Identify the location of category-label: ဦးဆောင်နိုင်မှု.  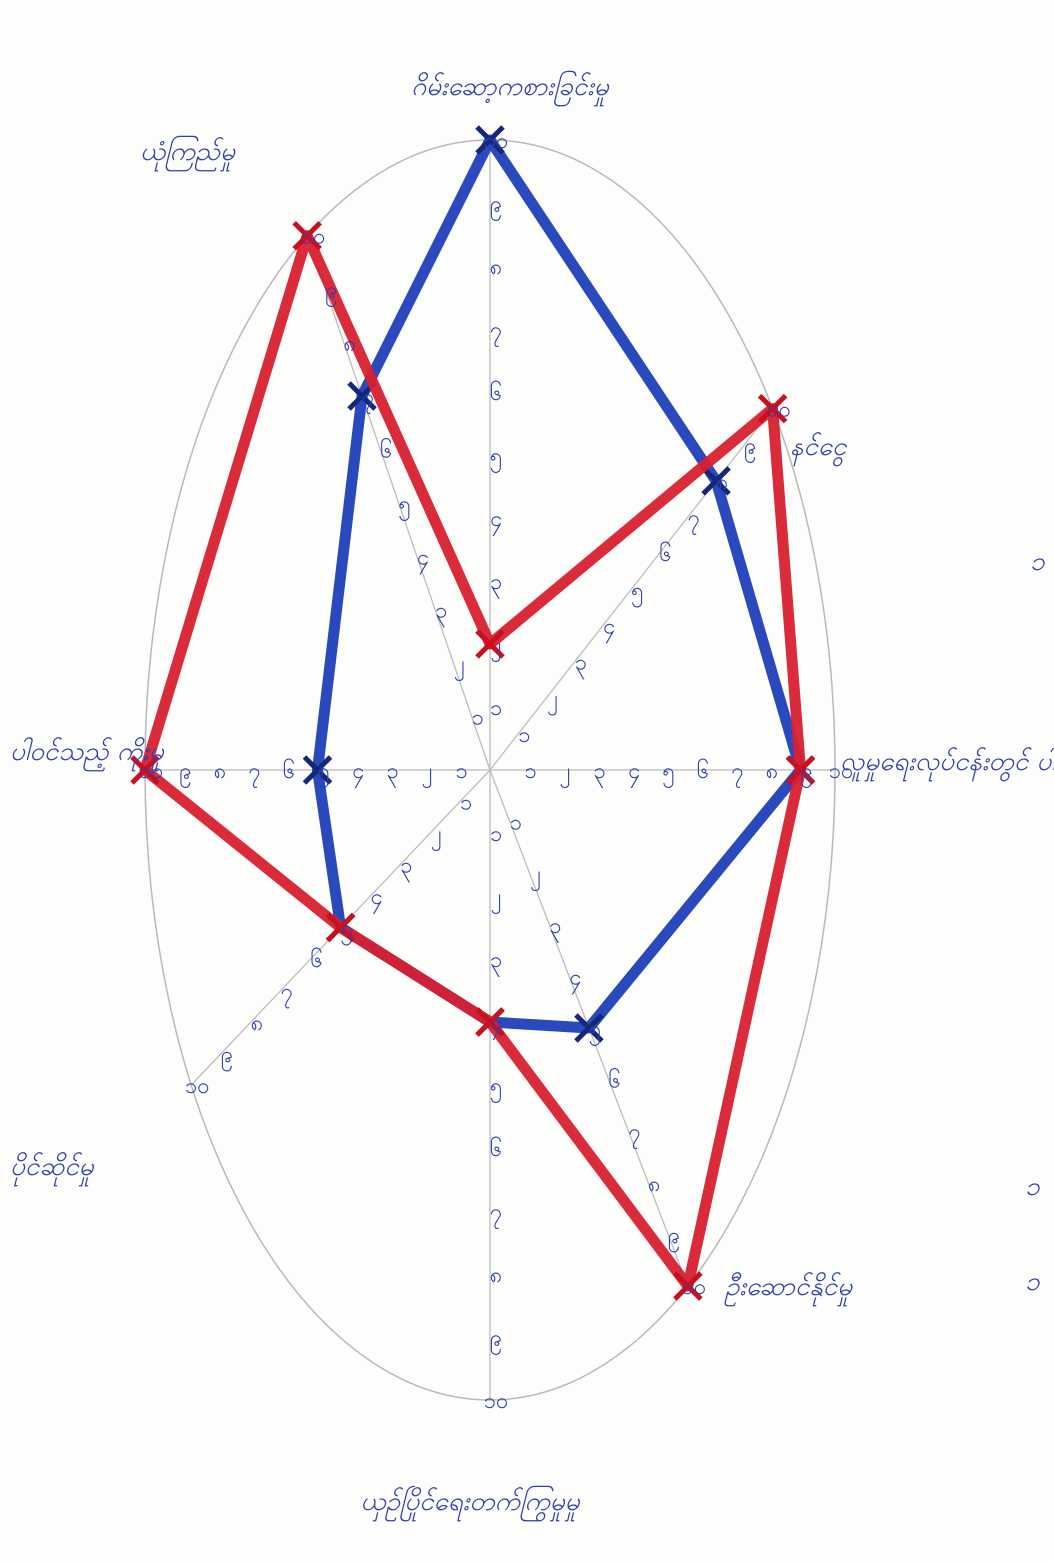
(788, 1289).